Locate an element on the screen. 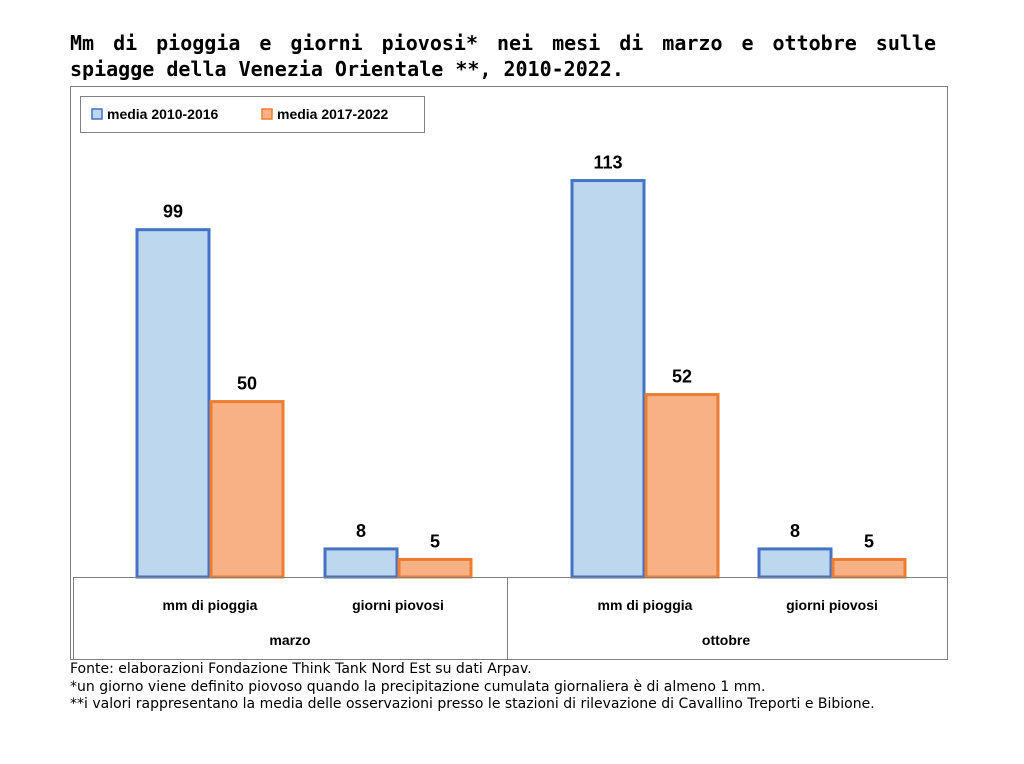 The height and width of the screenshot is (764, 1024). bar-series1-cat4 is located at coordinates (795, 563).